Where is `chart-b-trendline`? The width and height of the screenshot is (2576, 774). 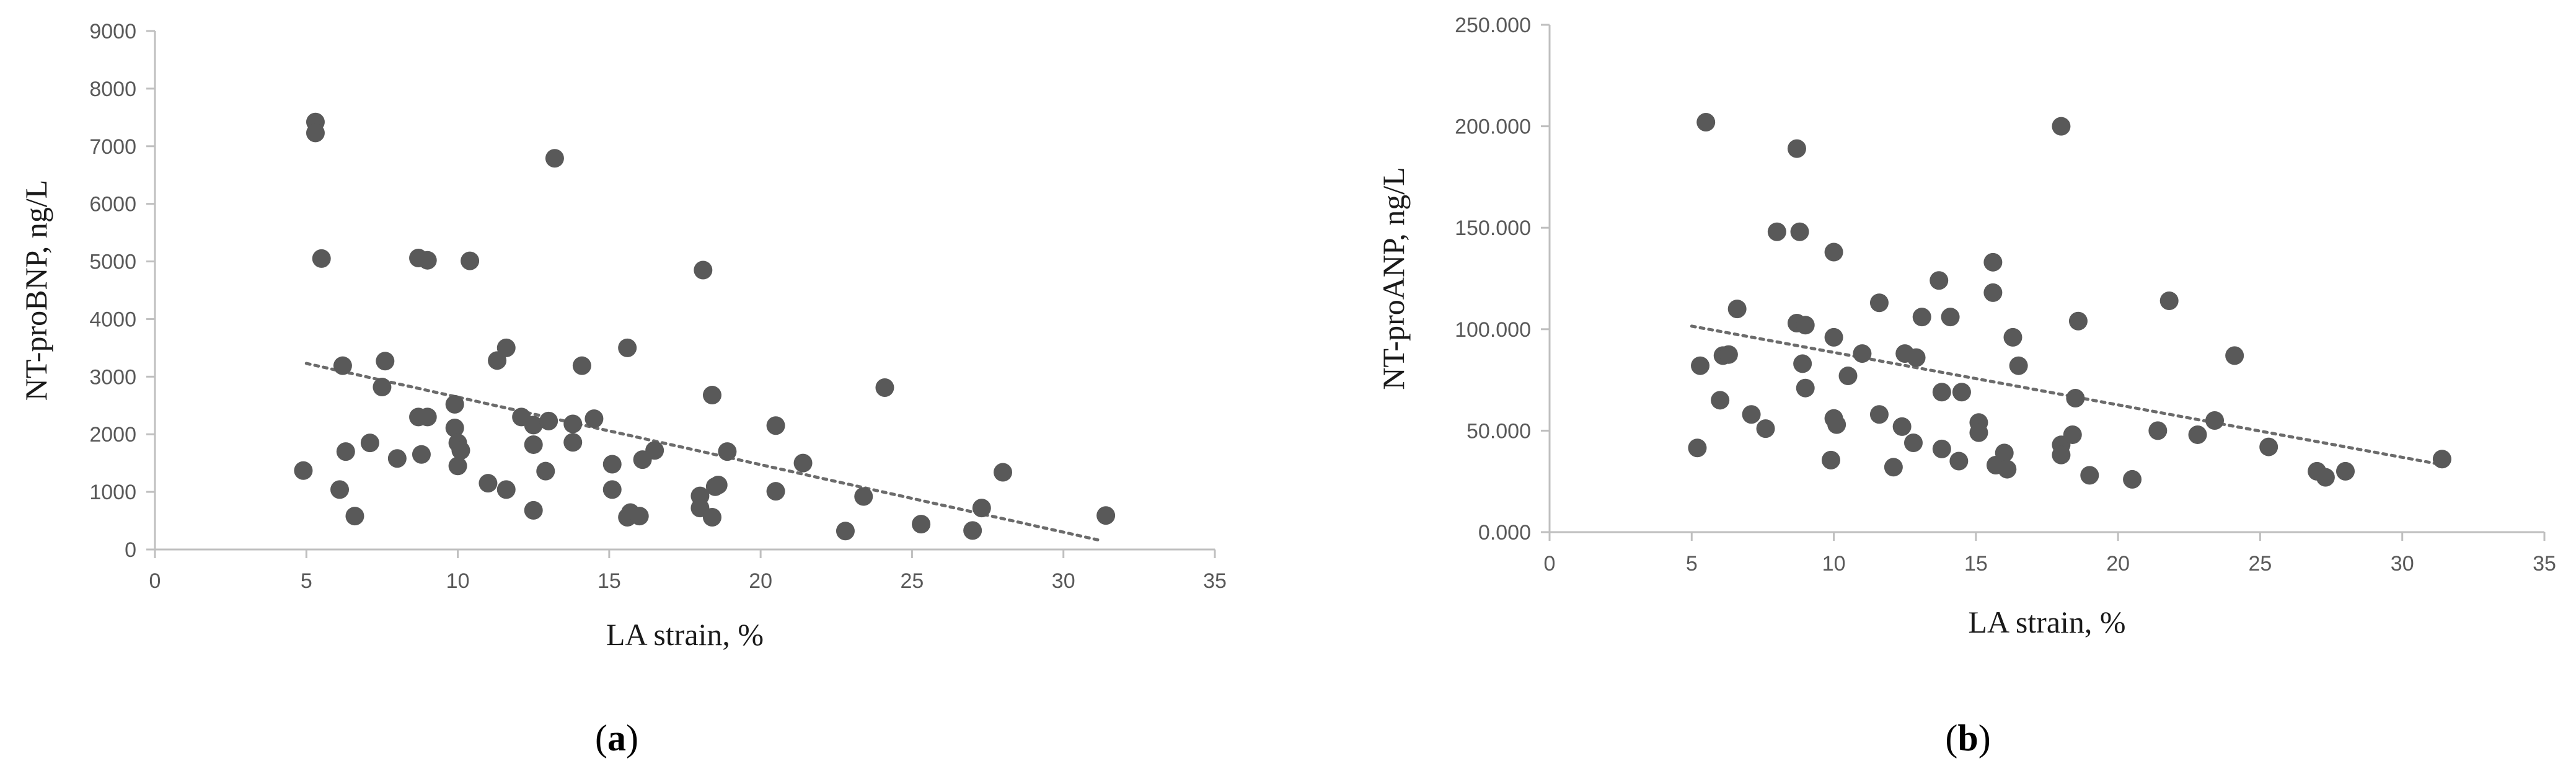
chart-b-trendline is located at coordinates (2065, 395).